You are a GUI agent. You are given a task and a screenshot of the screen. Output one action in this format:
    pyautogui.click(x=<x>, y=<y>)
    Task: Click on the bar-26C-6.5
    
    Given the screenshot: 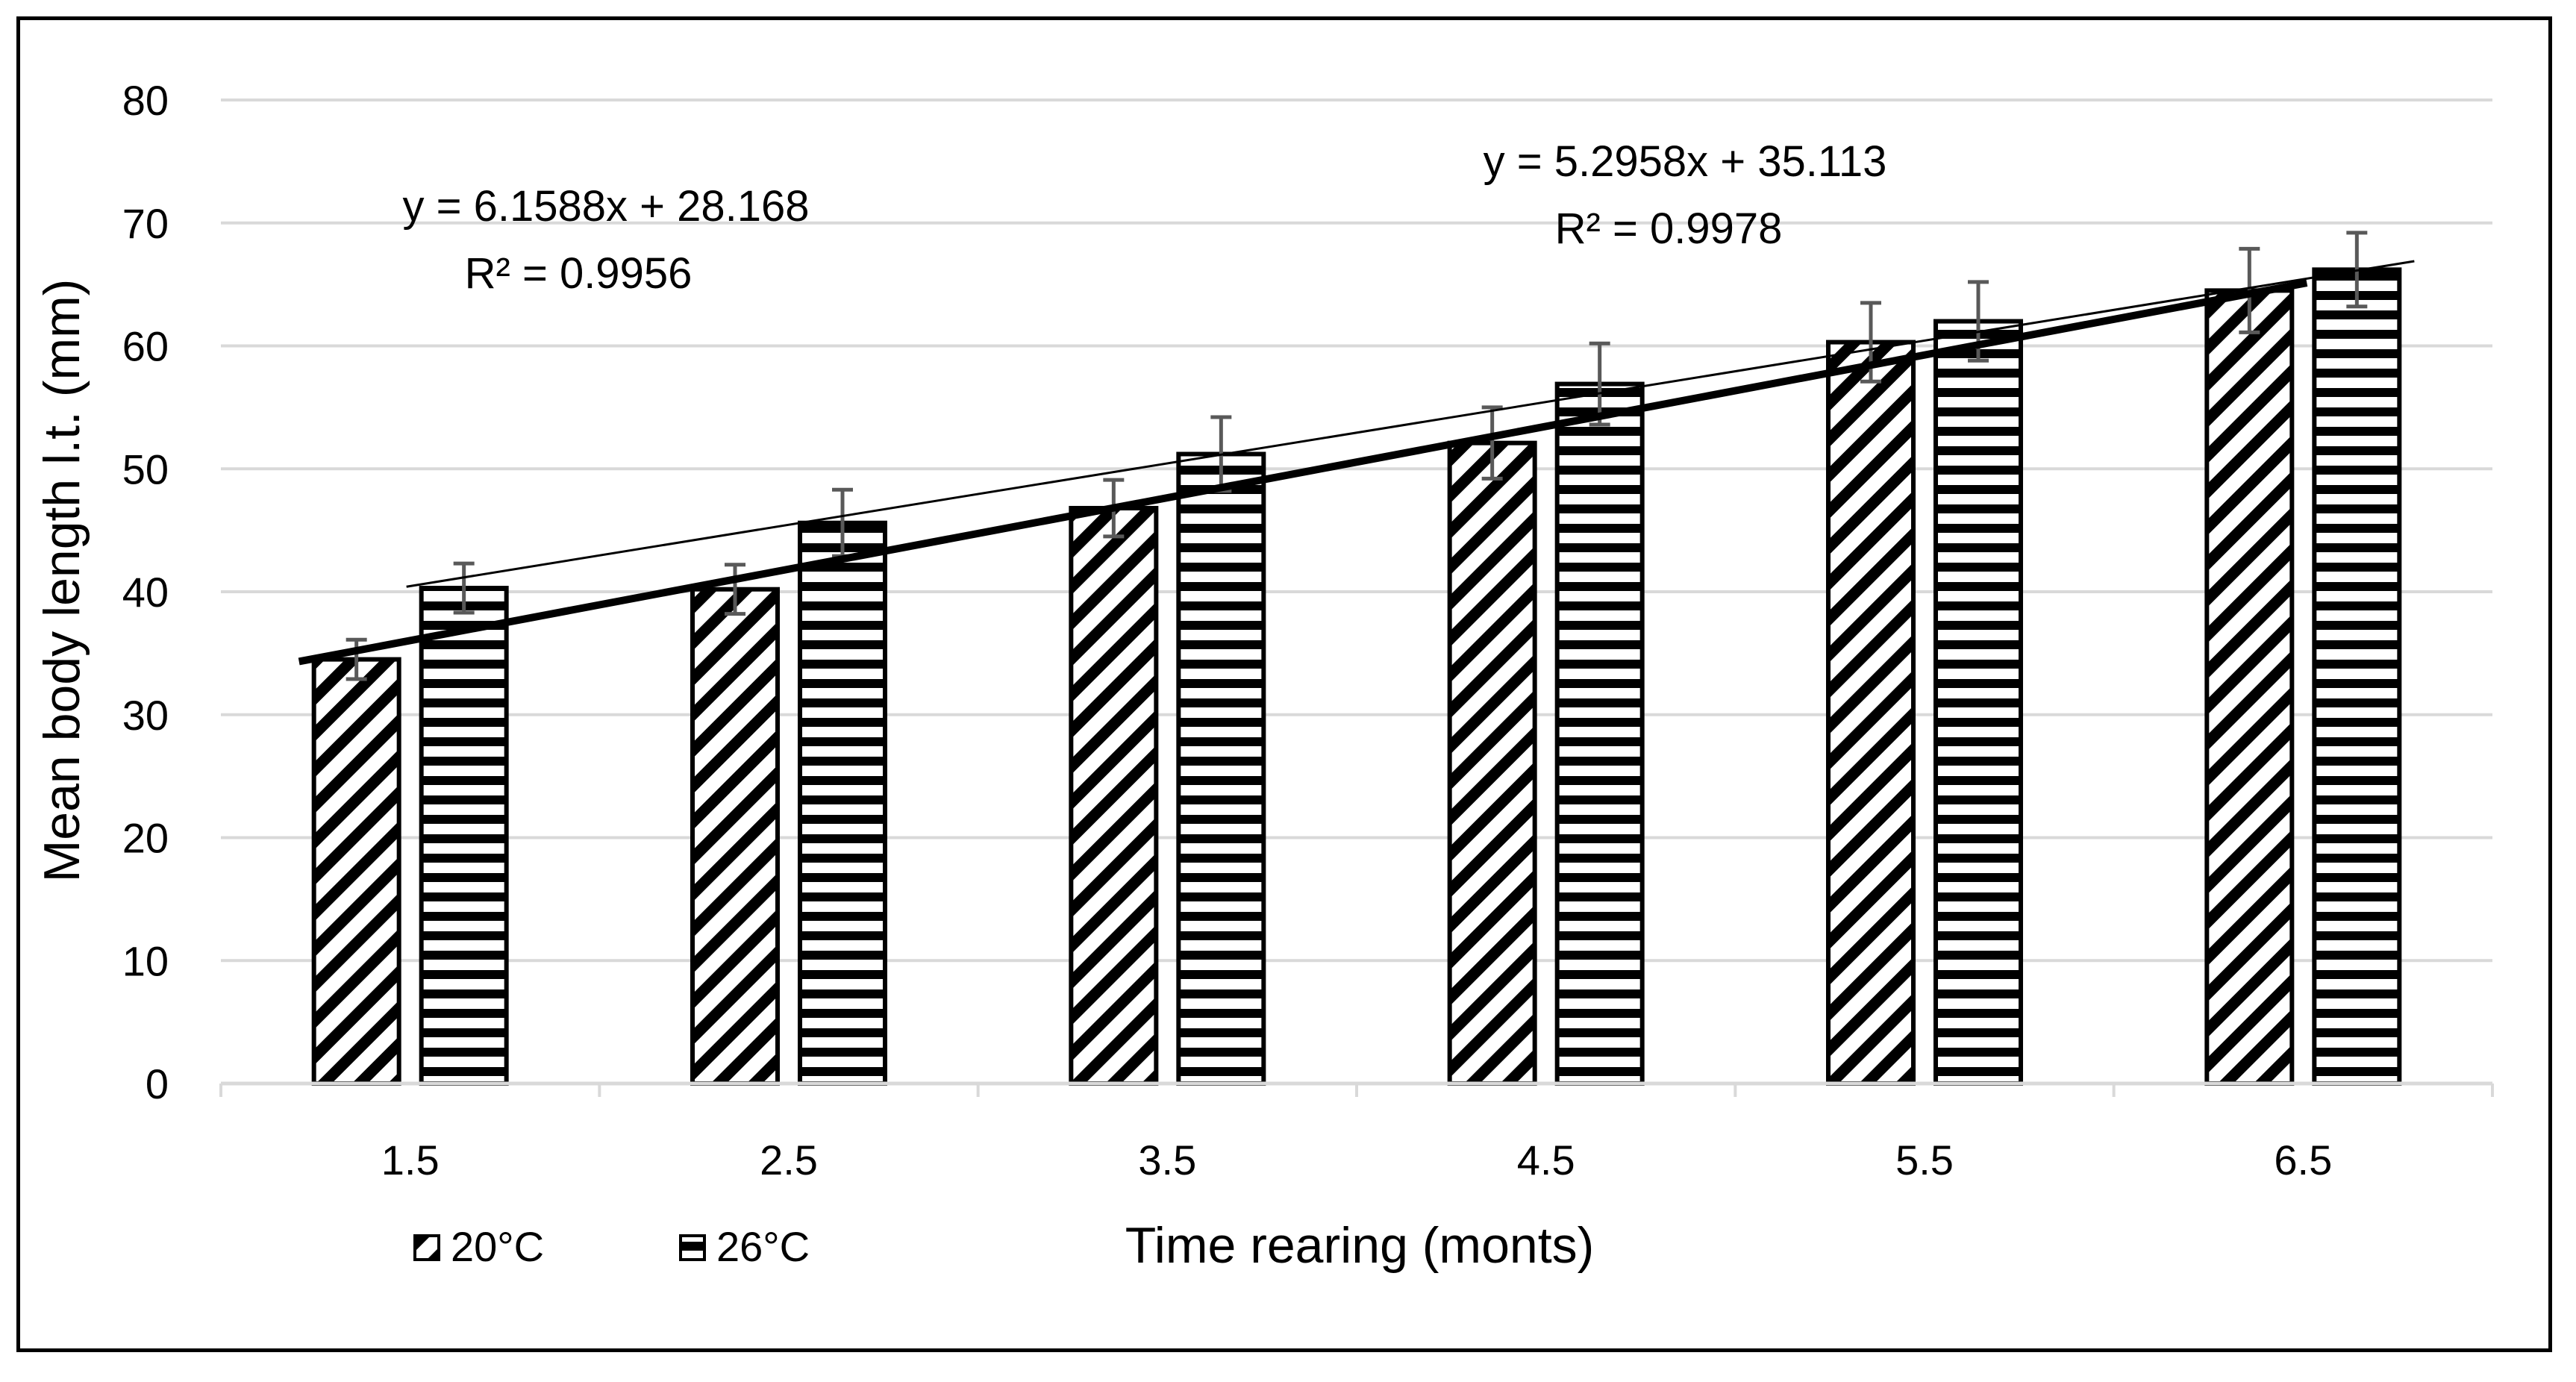 What is the action you would take?
    pyautogui.click(x=2357, y=676)
    